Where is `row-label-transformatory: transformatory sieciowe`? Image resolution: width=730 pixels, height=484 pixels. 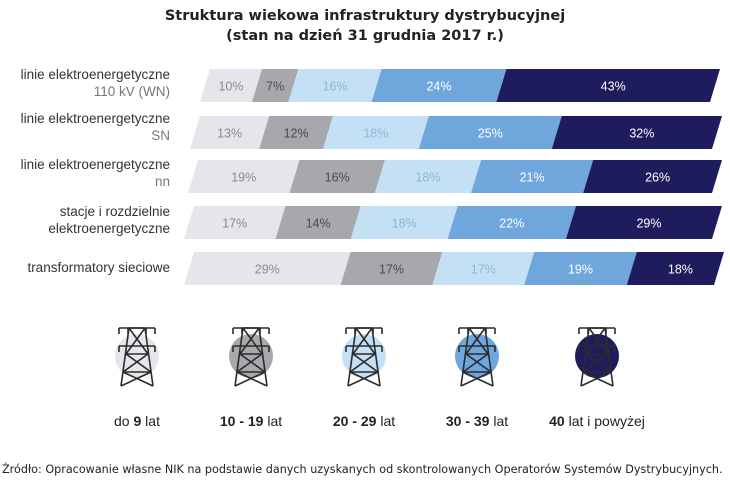 row-label-transformatory: transformatory sieciowe is located at coordinates (98, 267).